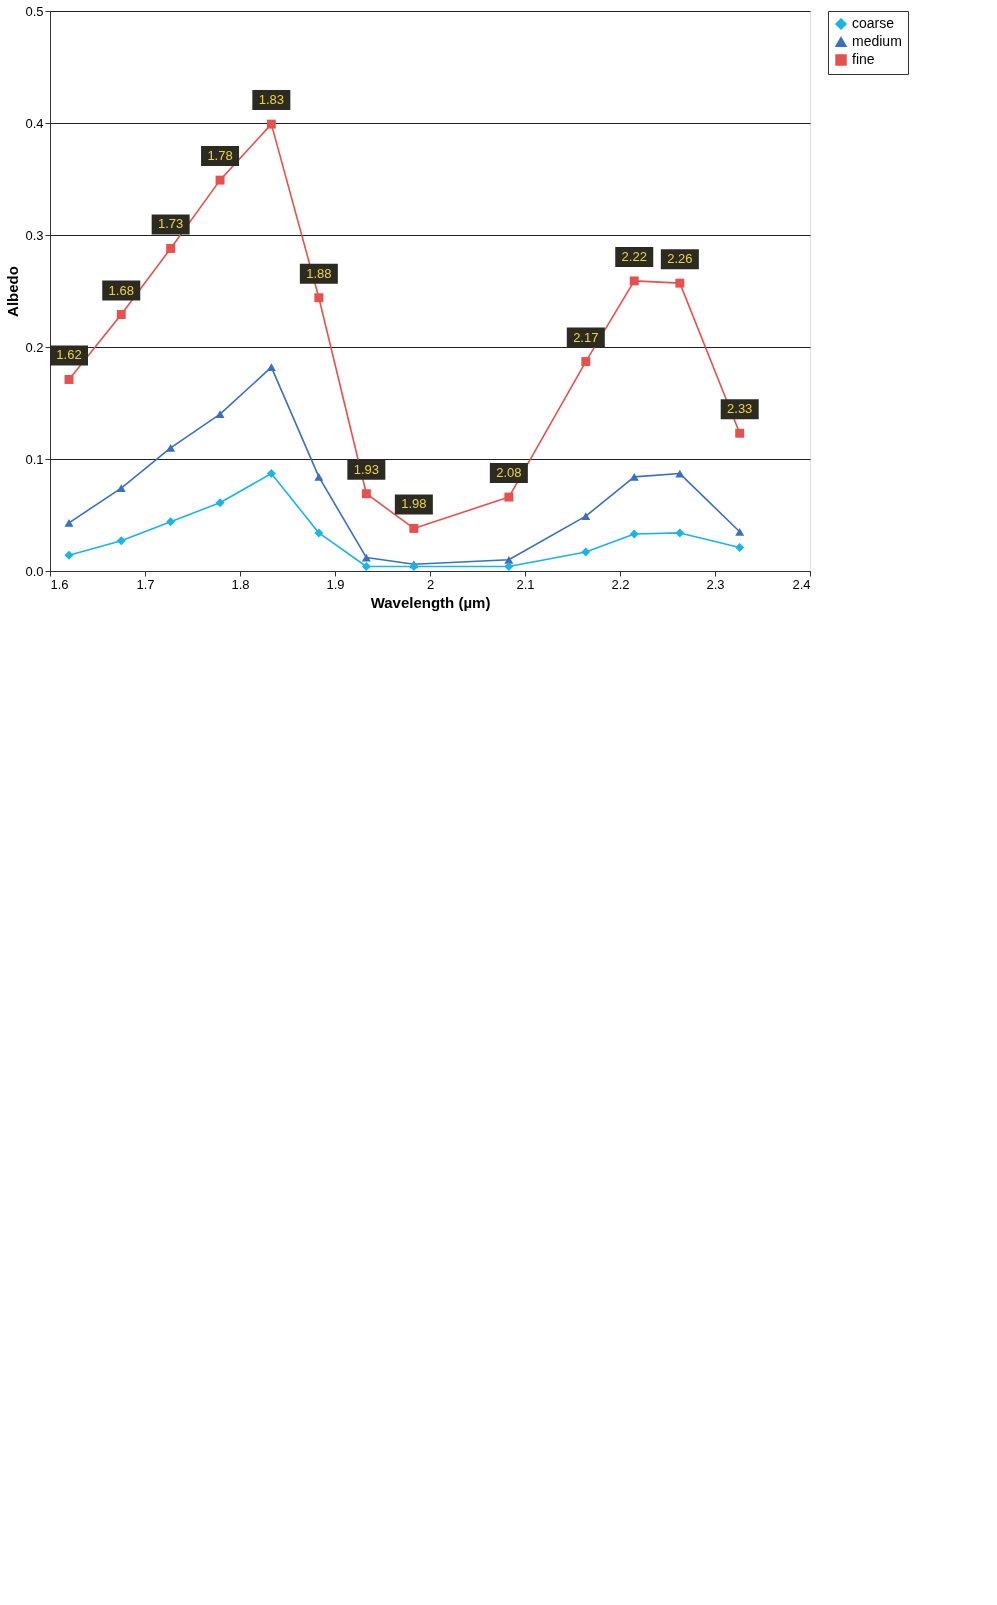 The image size is (997, 1605). What do you see at coordinates (220, 156) in the screenshot?
I see `annotation: 1.78` at bounding box center [220, 156].